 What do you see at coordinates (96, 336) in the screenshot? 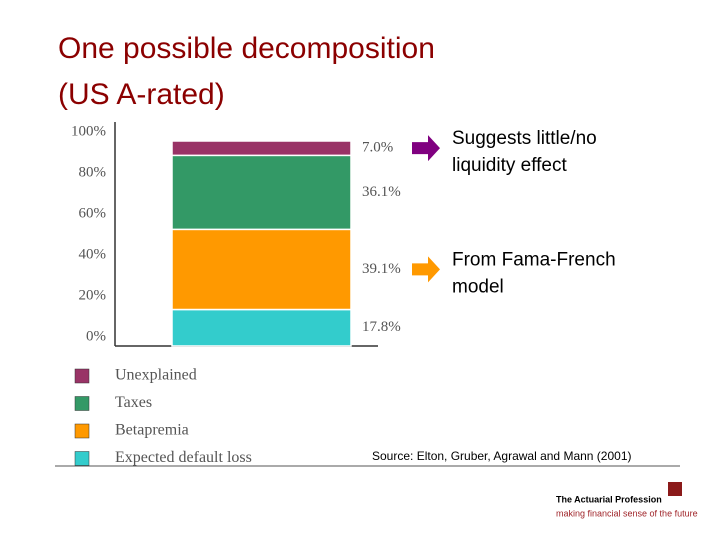
I see `y-tick-label: 0%` at bounding box center [96, 336].